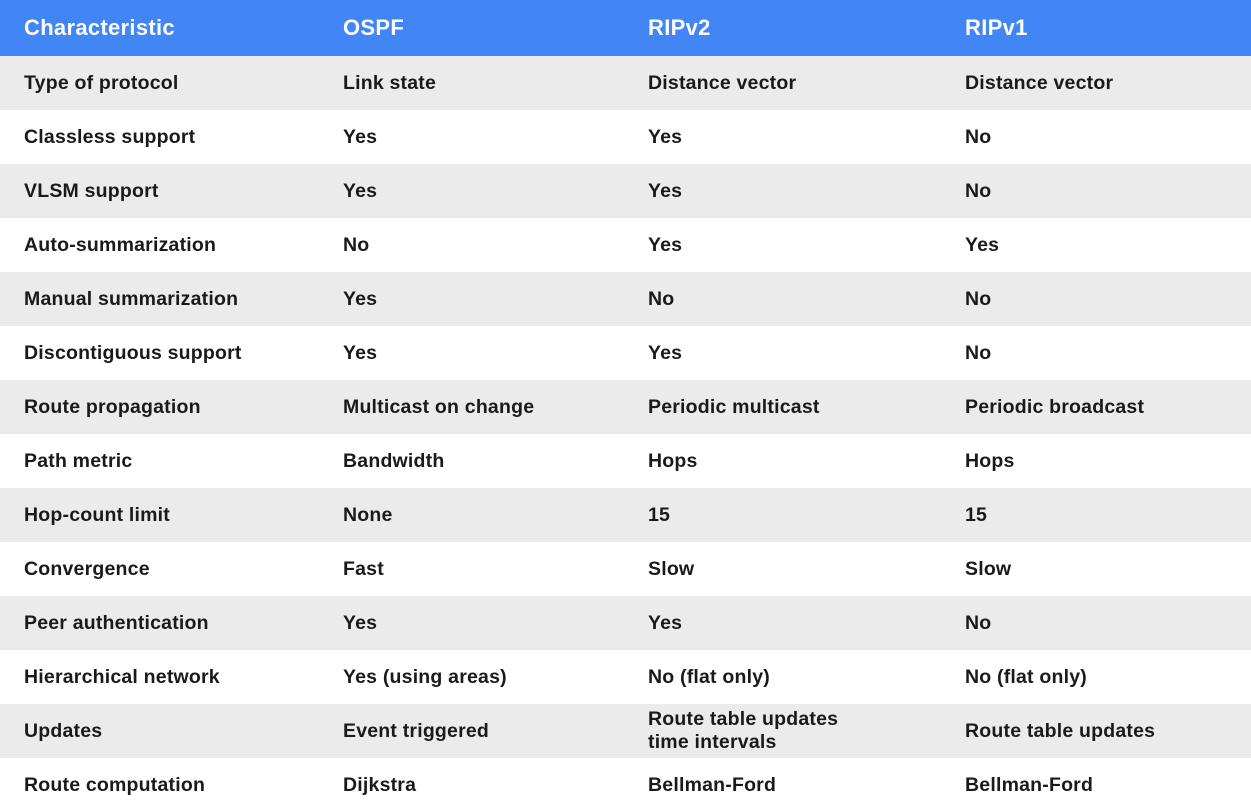 This screenshot has height=812, width=1251. What do you see at coordinates (782, 731) in the screenshot?
I see `value-cell: Route table updates time intervals` at bounding box center [782, 731].